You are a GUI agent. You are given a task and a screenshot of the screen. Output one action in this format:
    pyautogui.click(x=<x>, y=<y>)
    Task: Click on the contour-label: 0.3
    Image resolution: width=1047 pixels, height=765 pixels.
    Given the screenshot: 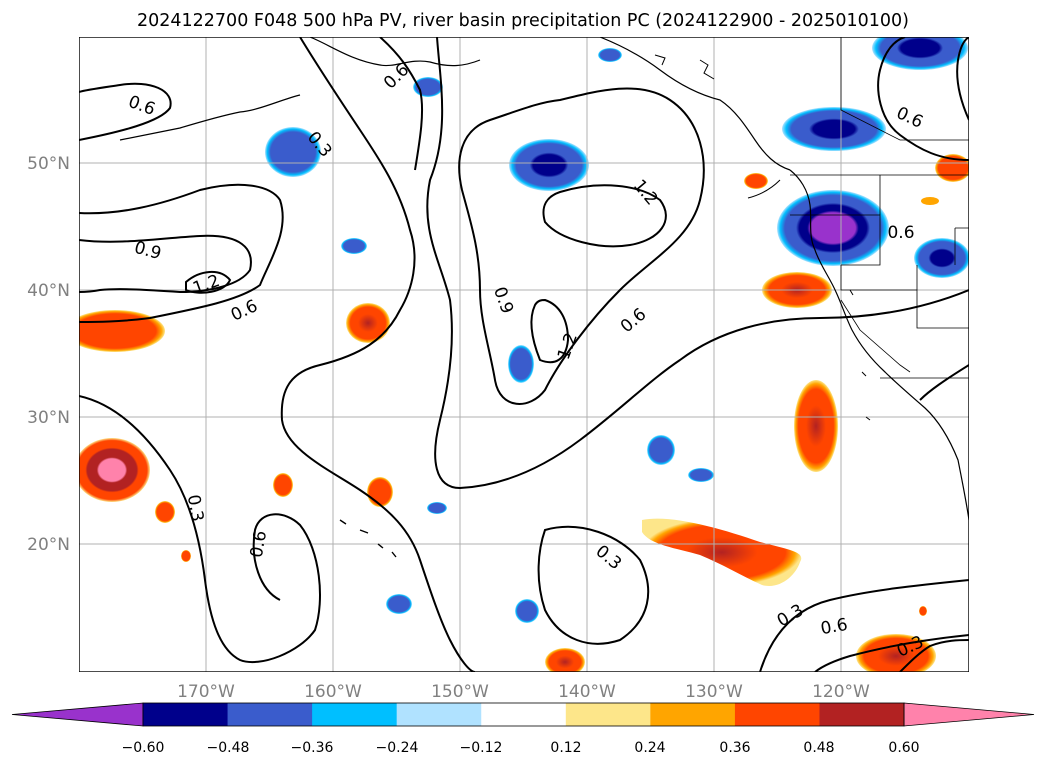 What is the action you would take?
    pyautogui.click(x=195, y=508)
    